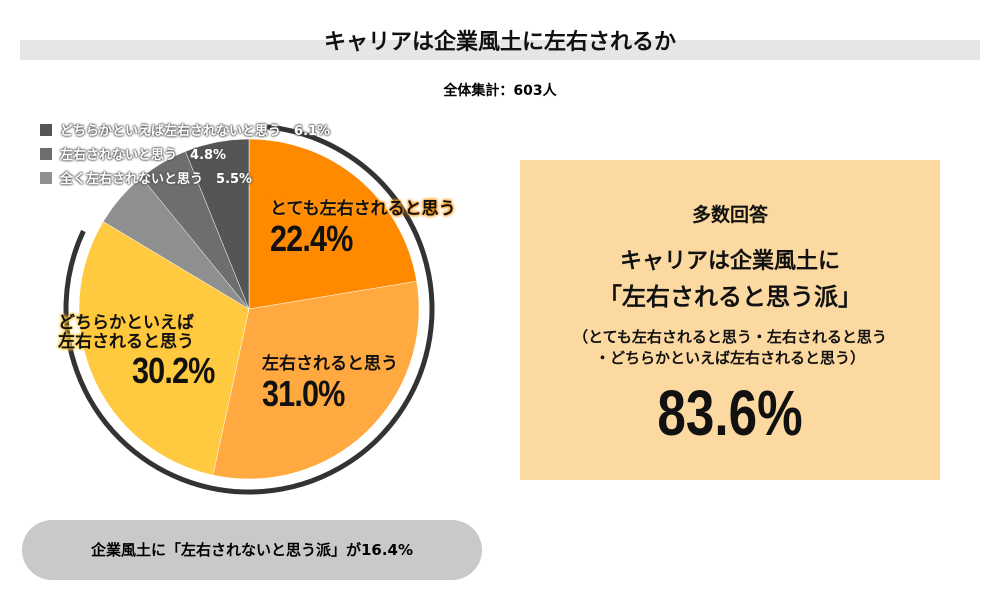 Image resolution: width=1000 pixels, height=600 pixels. What do you see at coordinates (133, 153) in the screenshot?
I see `legend-item: 左右されないと思う 4.8%` at bounding box center [133, 153].